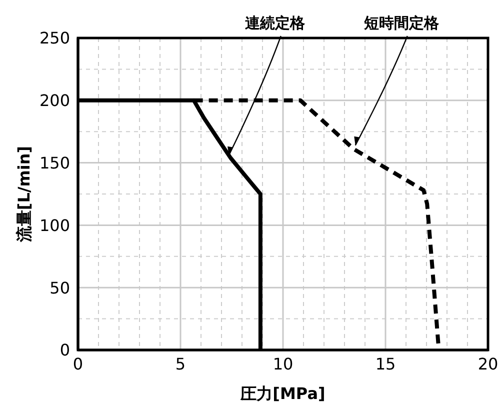  I want to click on x-tick-label: 0, so click(78, 364).